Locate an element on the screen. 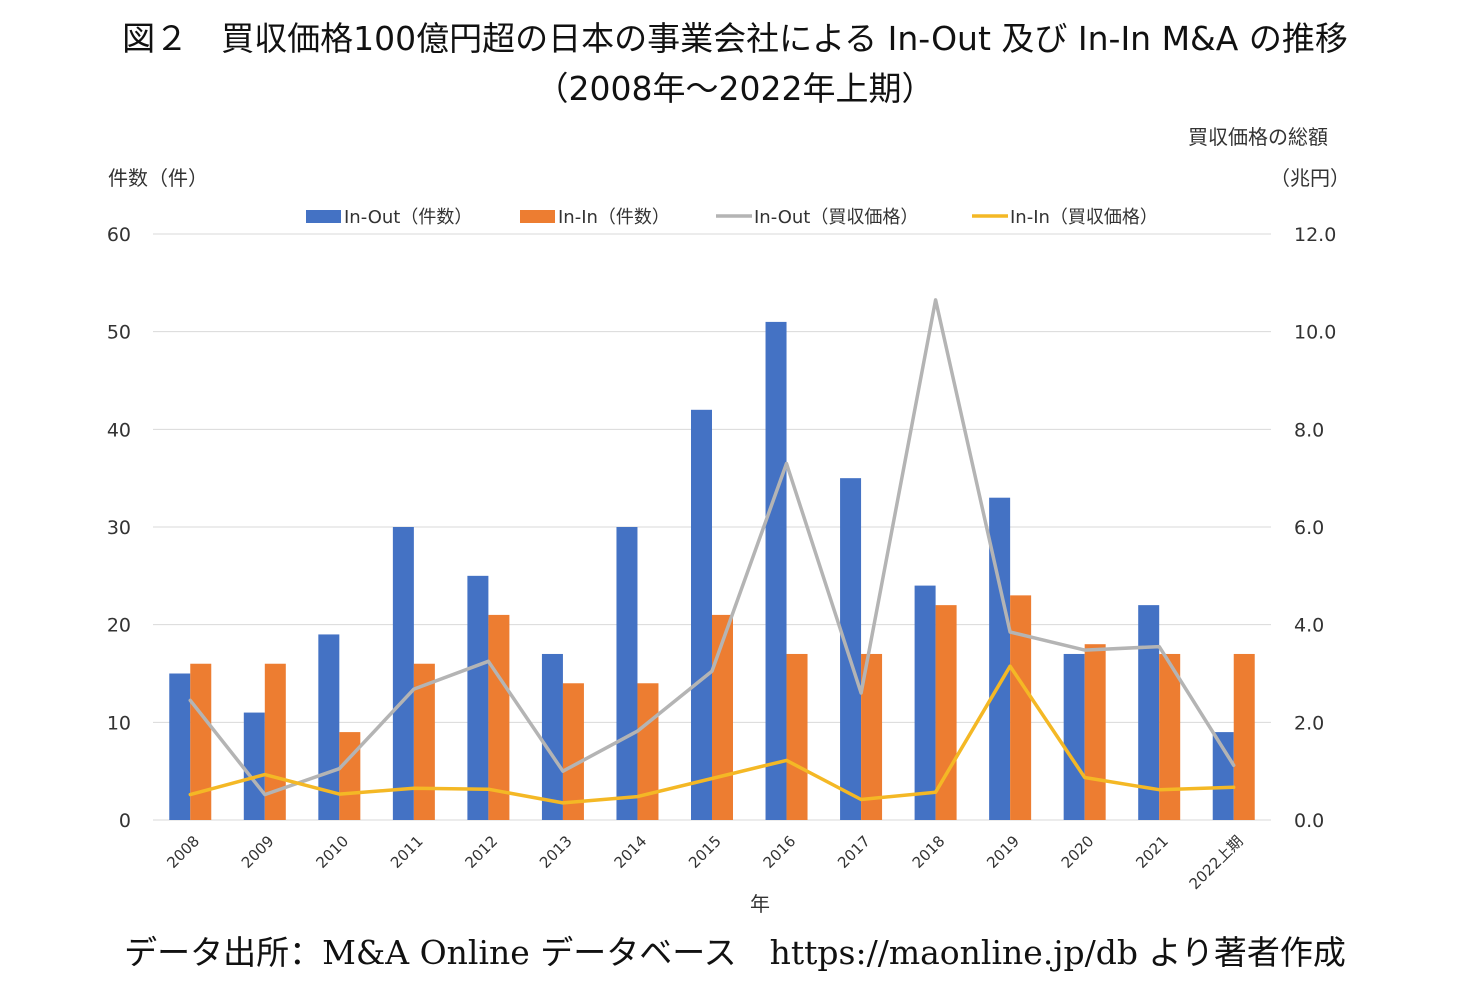  chart-subtitle: （2008年～2022年上期） is located at coordinates (735, 88).